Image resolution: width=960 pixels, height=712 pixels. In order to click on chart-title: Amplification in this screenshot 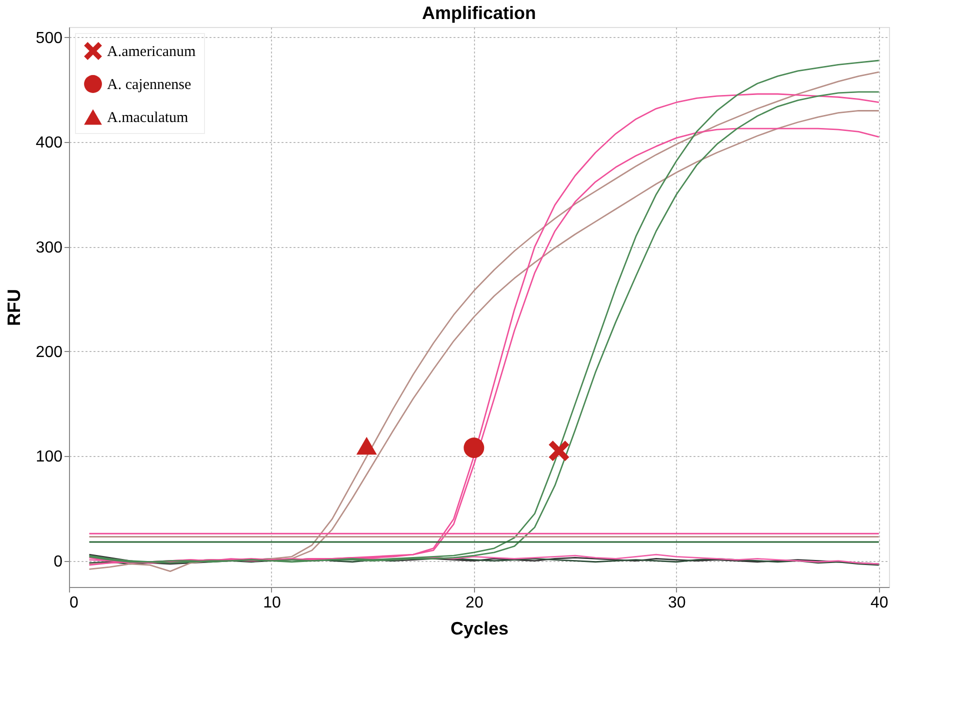, I will do `click(479, 13)`.